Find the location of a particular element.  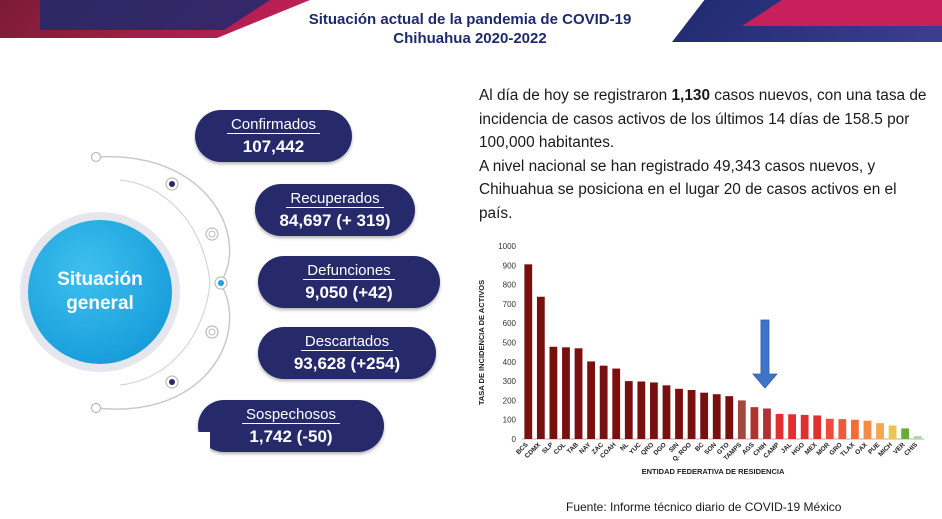

bar-oax is located at coordinates (867, 429).